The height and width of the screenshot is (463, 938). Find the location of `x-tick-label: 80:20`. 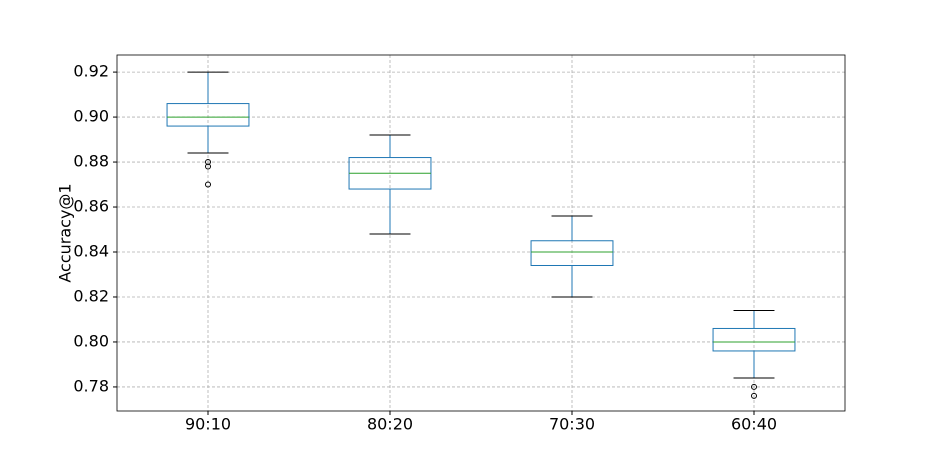

x-tick-label: 80:20 is located at coordinates (390, 424).